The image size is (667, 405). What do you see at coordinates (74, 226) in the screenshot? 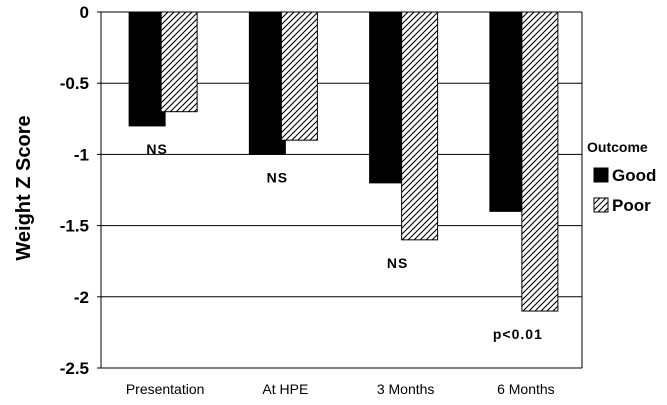
I see `y-tick-label: -1.5` at bounding box center [74, 226].